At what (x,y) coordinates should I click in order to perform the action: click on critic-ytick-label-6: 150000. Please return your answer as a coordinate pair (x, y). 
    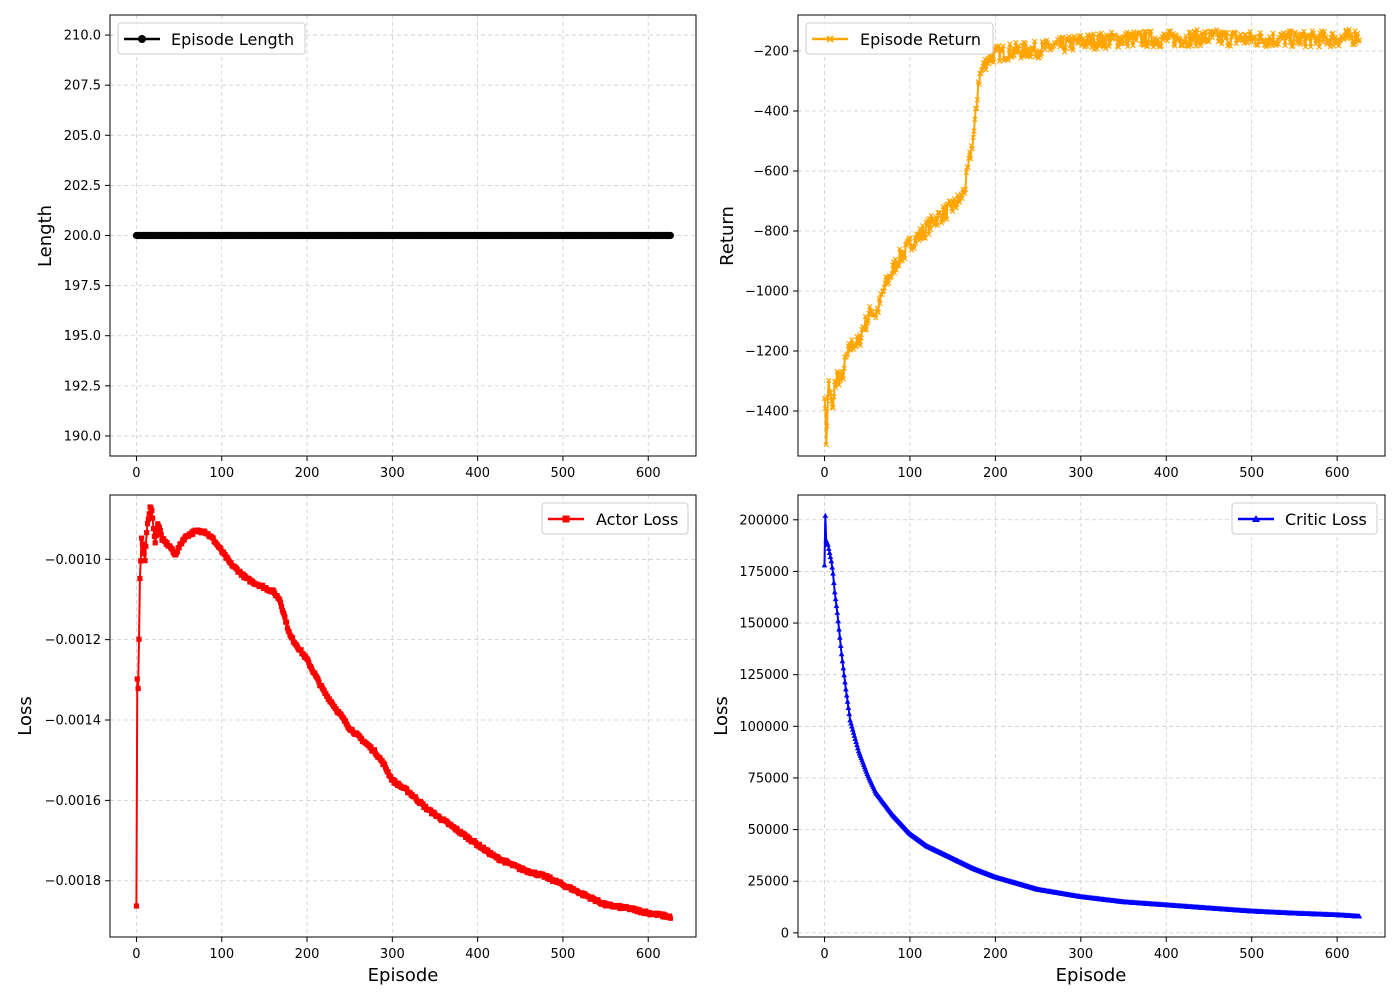
    Looking at the image, I should click on (764, 624).